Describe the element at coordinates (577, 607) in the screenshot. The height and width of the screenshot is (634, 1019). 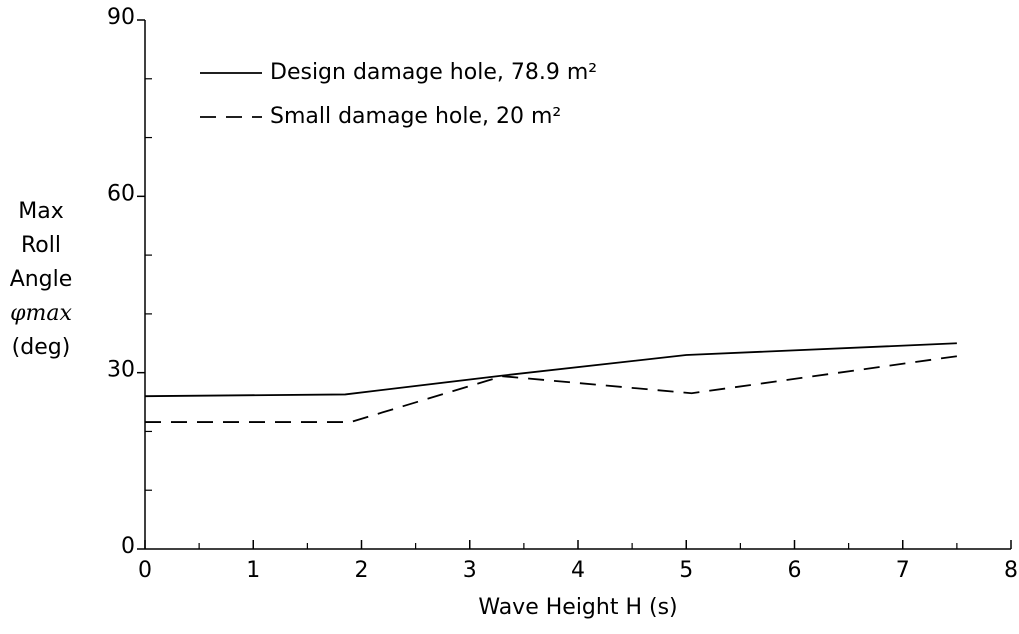
I see `x-axis-label: Wave Height H (s)` at that location.